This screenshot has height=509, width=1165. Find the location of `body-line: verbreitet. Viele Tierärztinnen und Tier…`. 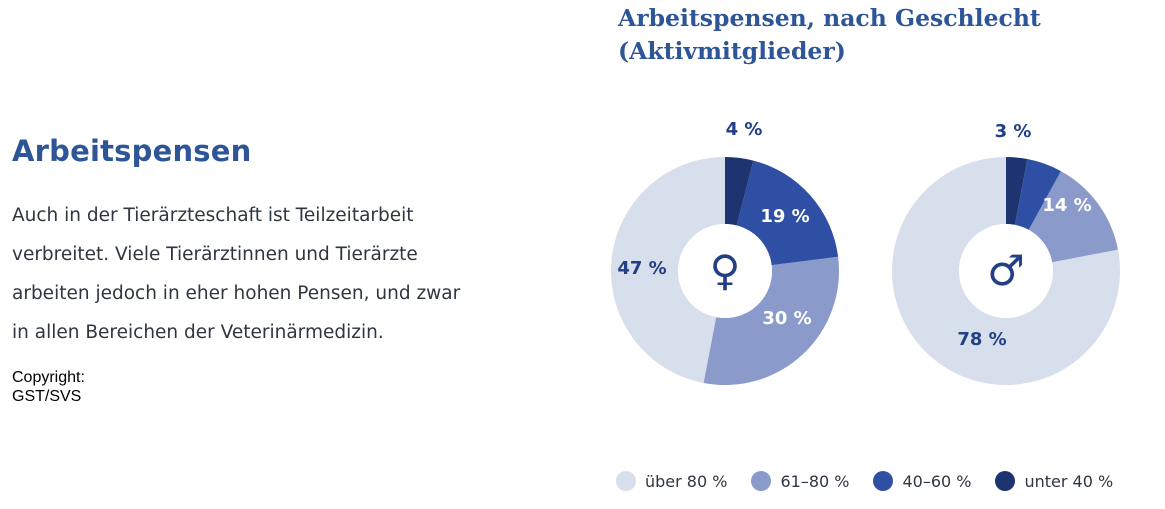

body-line: verbreitet. Viele Tierärztinnen und Tier… is located at coordinates (215, 254).